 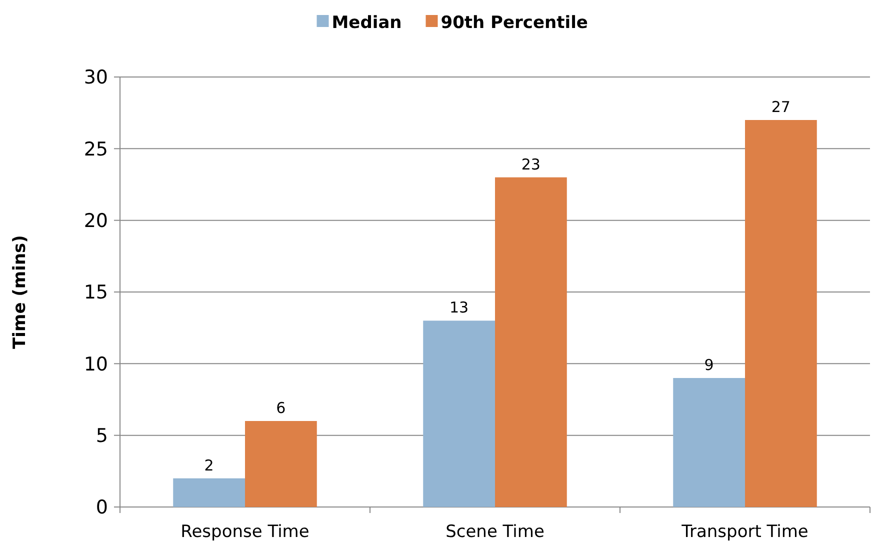 What do you see at coordinates (281, 408) in the screenshot?
I see `data-label: 6` at bounding box center [281, 408].